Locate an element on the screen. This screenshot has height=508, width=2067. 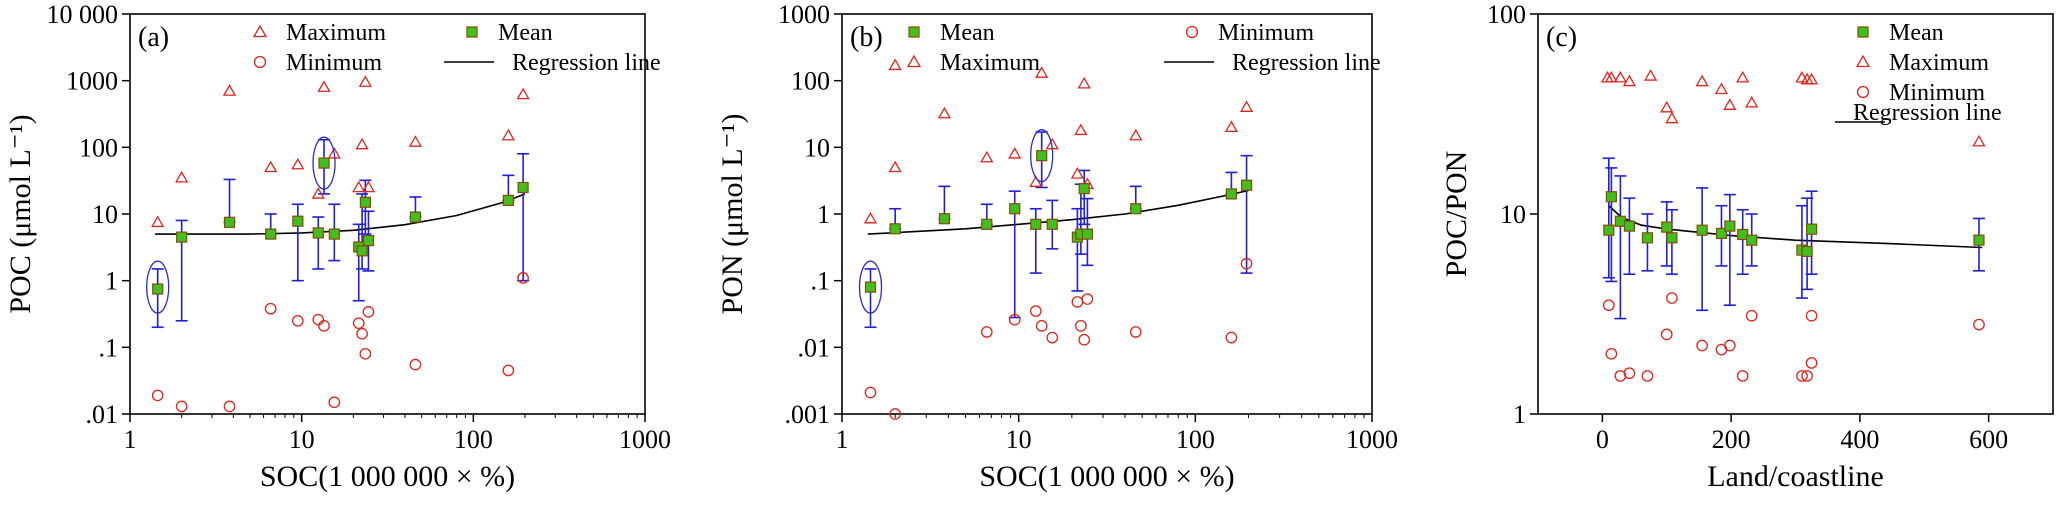
y-tick-label: 10 is located at coordinates (1513, 214).